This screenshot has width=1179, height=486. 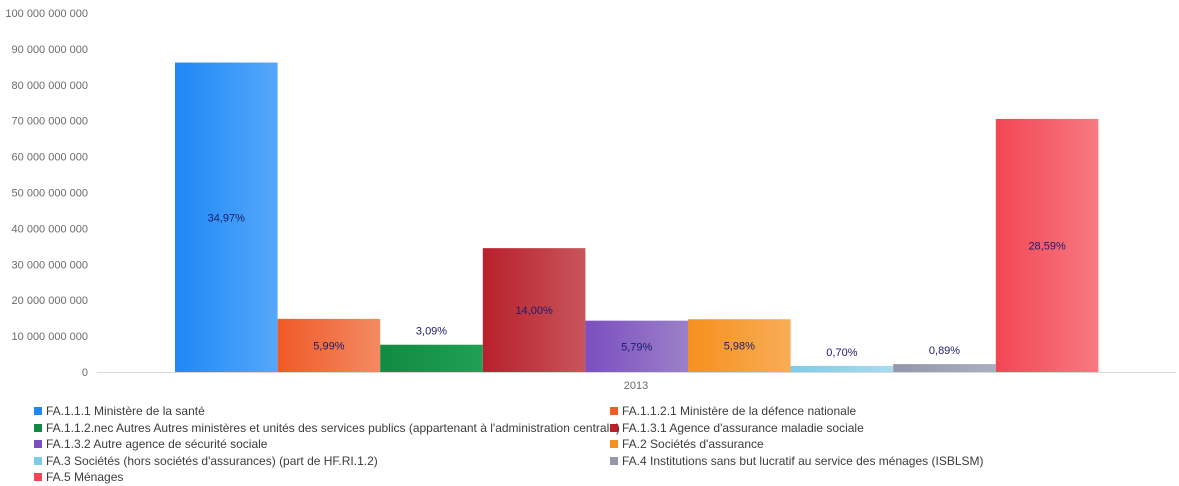 What do you see at coordinates (50, 158) in the screenshot?
I see `y-tick-label: 60 000 000 000` at bounding box center [50, 158].